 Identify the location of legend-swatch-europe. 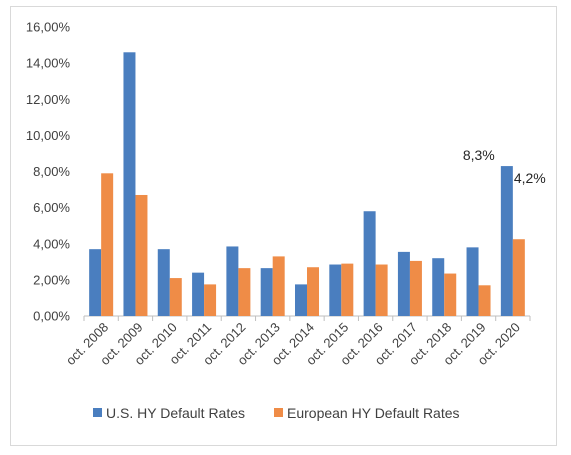
(278, 412).